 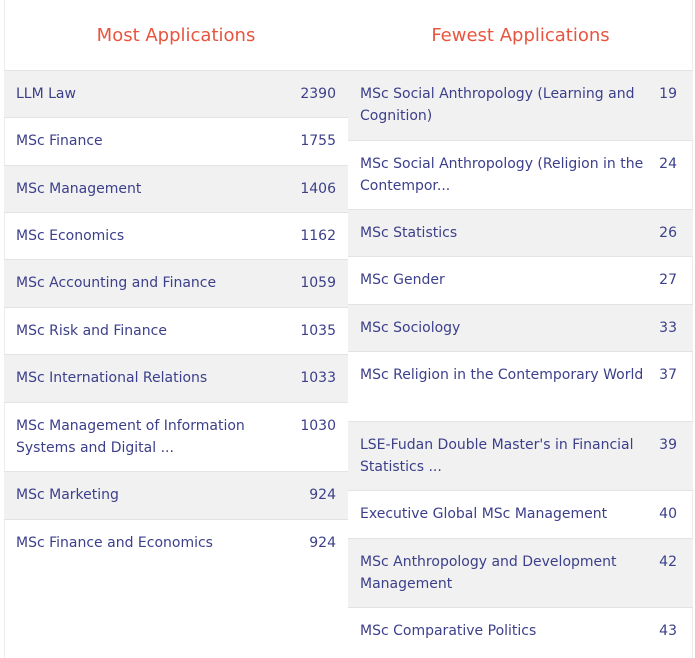 I want to click on list-item: MSc Finance 1755, so click(x=176, y=142).